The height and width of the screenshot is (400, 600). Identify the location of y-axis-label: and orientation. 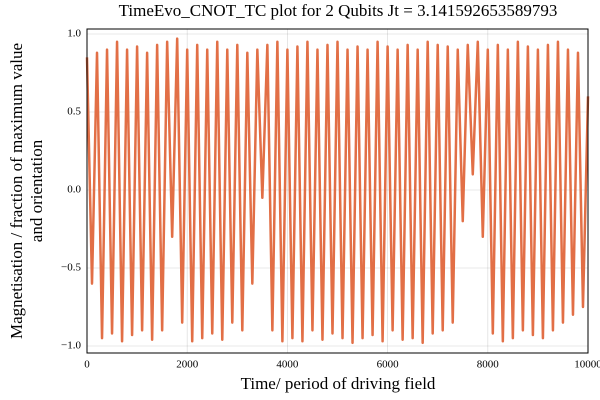
(36, 190).